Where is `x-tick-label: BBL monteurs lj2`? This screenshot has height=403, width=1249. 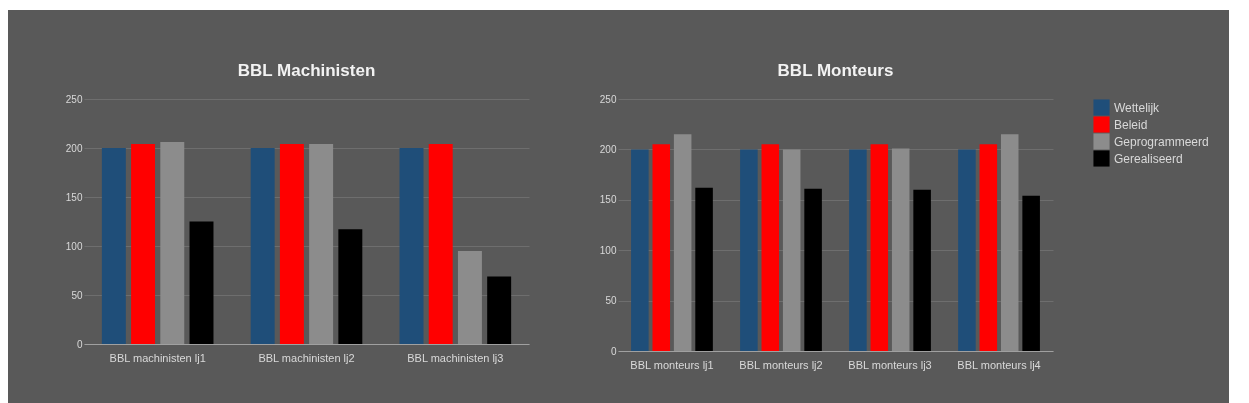
x-tick-label: BBL monteurs lj2 is located at coordinates (781, 364).